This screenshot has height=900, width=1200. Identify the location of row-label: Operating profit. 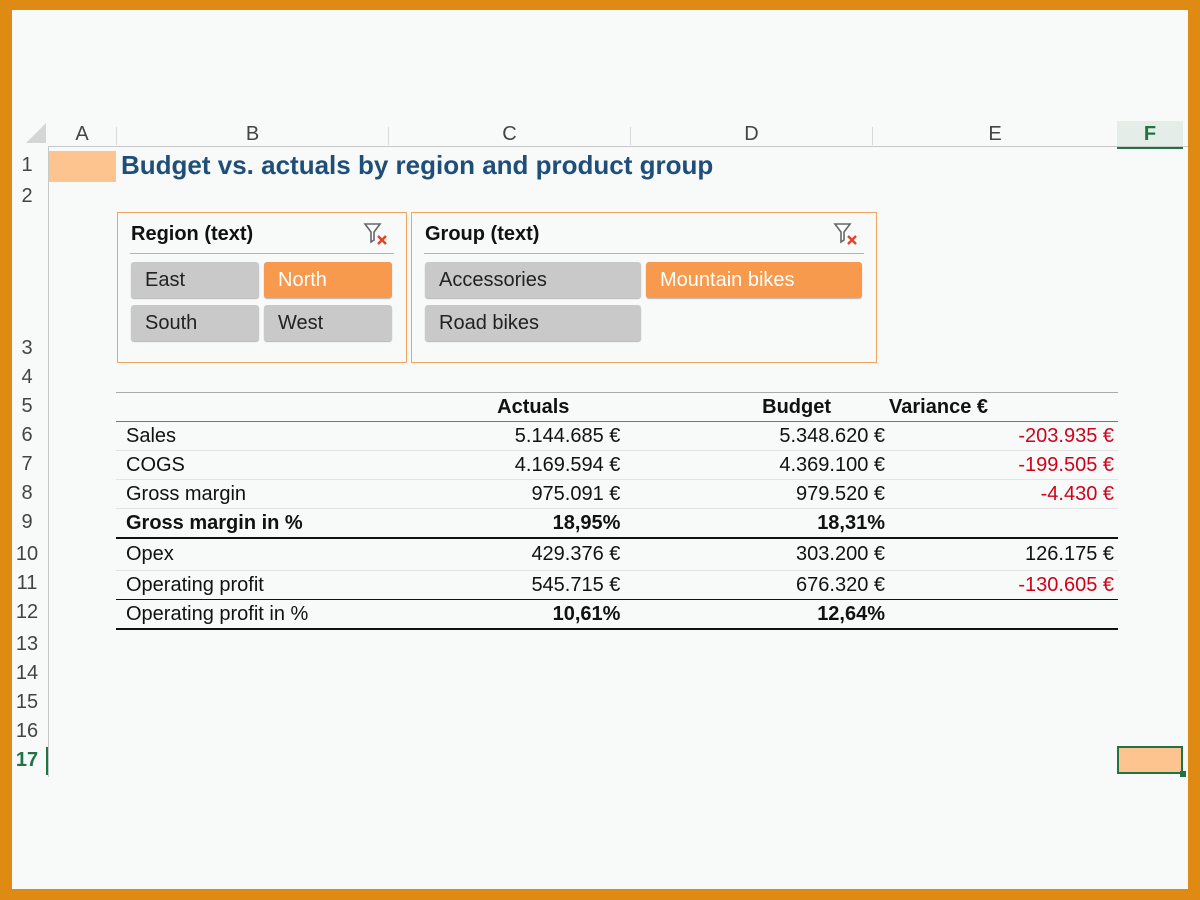
(239, 585).